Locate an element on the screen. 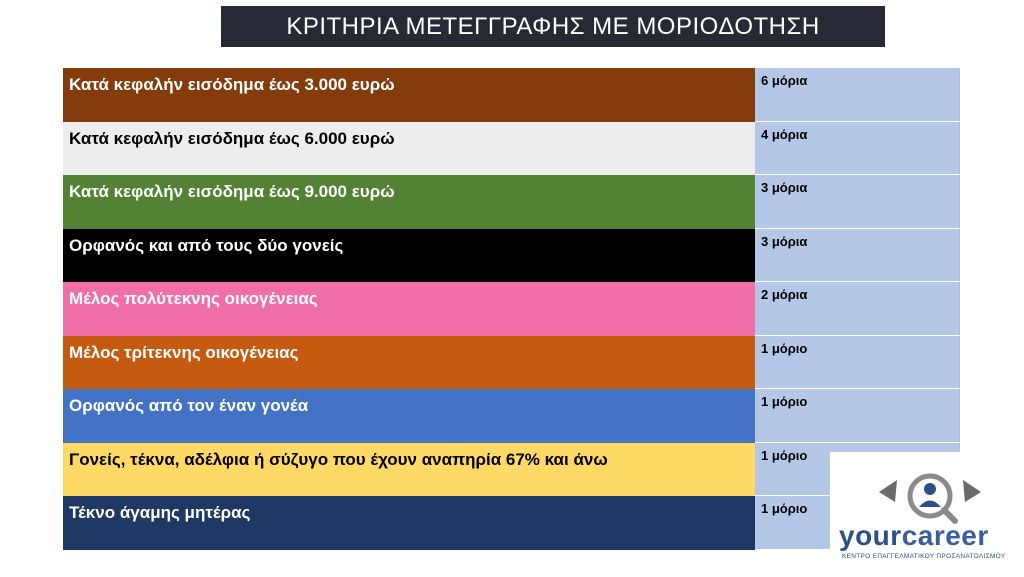  logo-word-your: your is located at coordinates (870, 535).